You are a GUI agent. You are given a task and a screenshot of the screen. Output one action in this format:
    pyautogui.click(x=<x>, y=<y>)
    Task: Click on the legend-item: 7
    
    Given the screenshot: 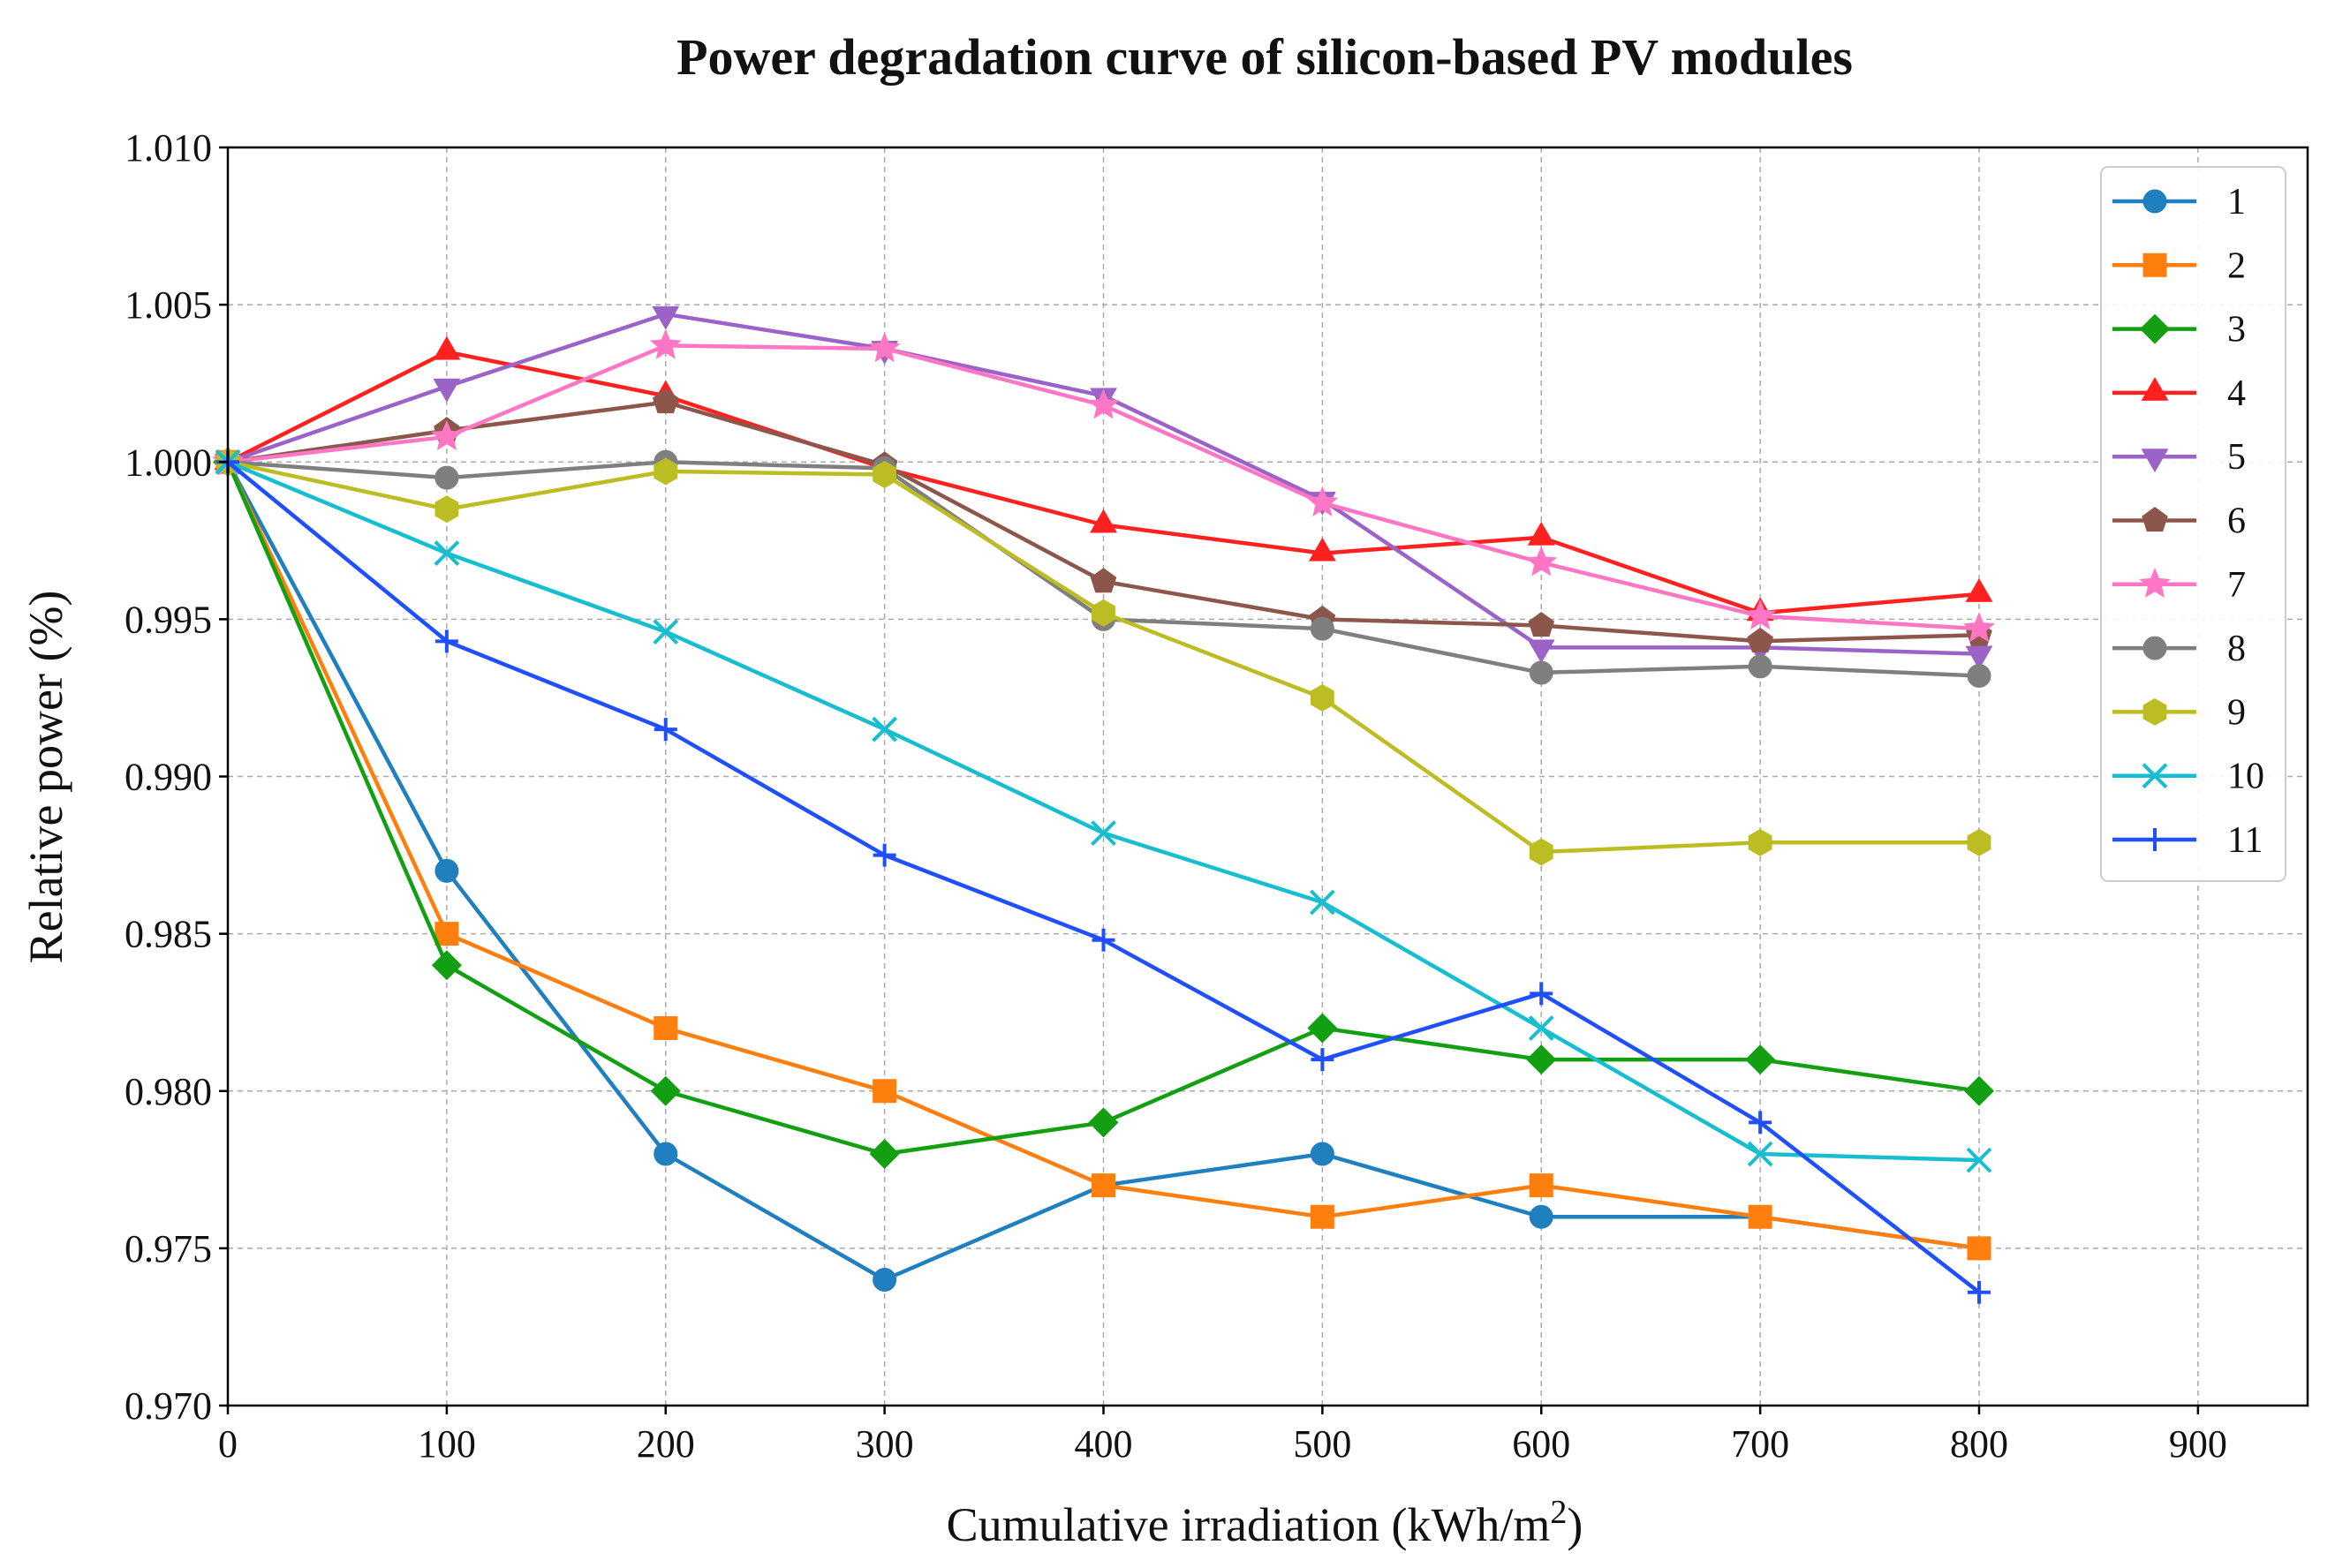 What is the action you would take?
    pyautogui.click(x=2179, y=585)
    